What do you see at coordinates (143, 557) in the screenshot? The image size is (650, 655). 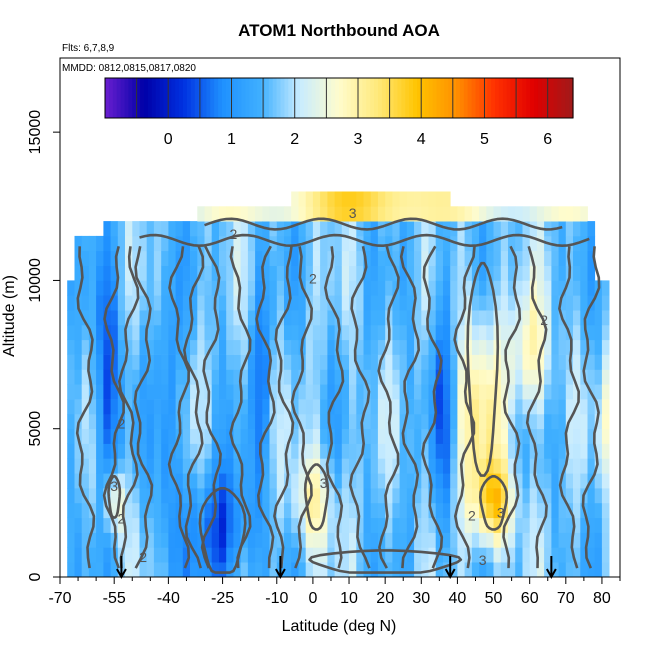 I see `contour-label: 2` at bounding box center [143, 557].